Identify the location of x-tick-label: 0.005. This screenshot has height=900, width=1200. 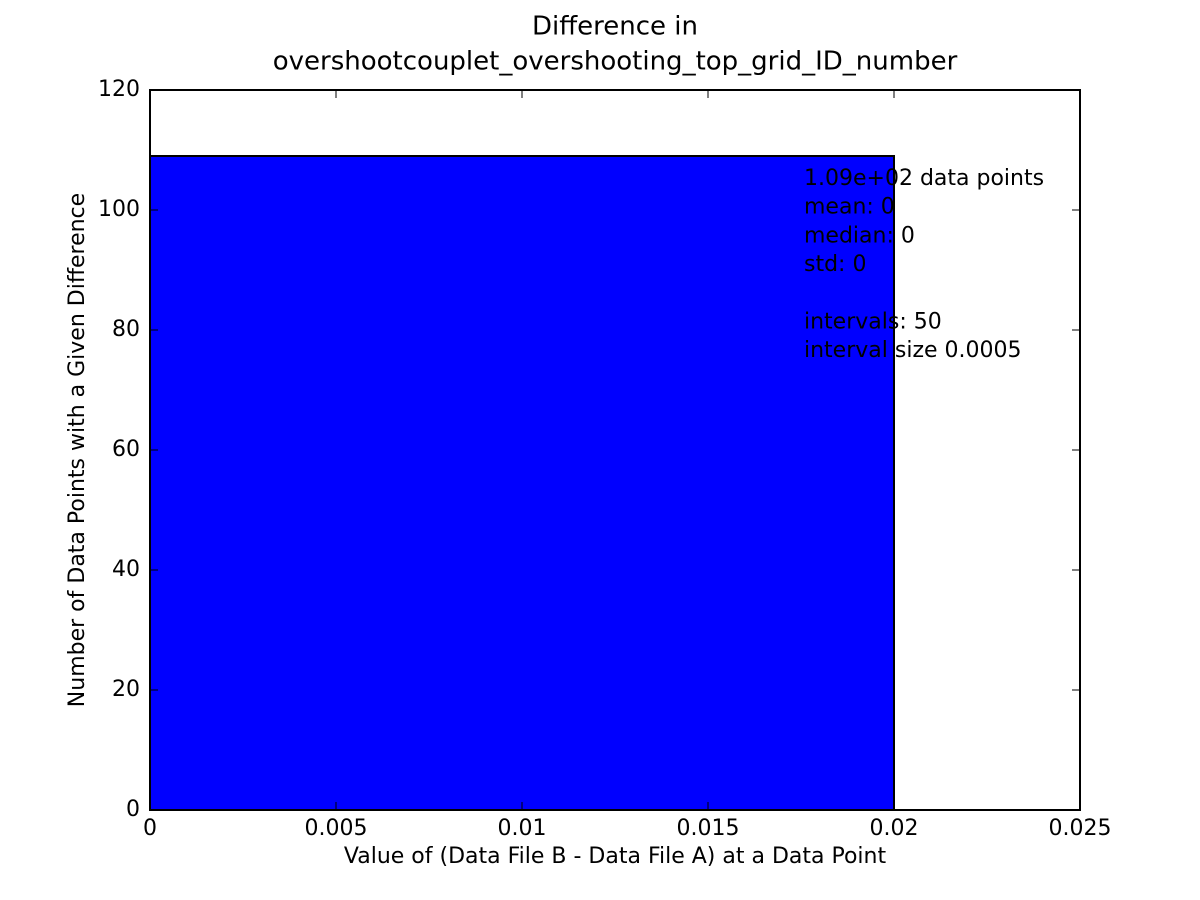
(336, 828).